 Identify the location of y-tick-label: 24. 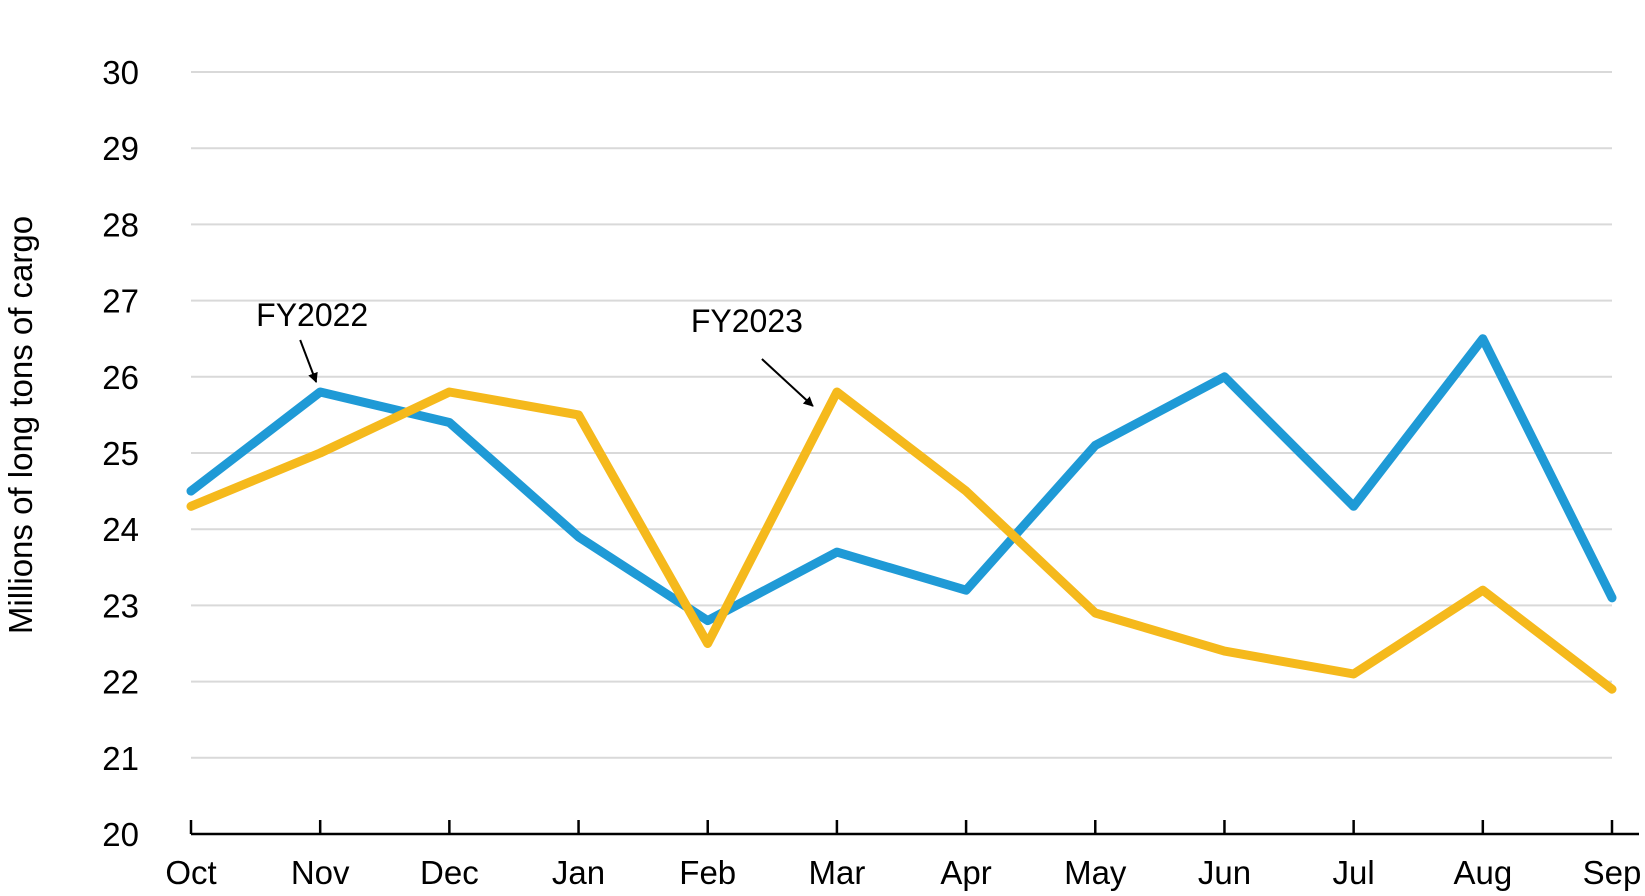
(120, 529).